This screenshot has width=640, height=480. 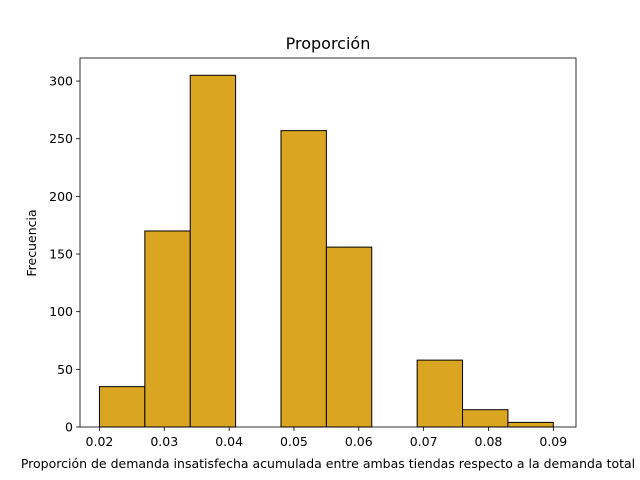 I want to click on x-axis-ticks: 0.02 0.03 0.04 0.05 0.06 0.07 0.08 0.09, so click(x=326, y=438).